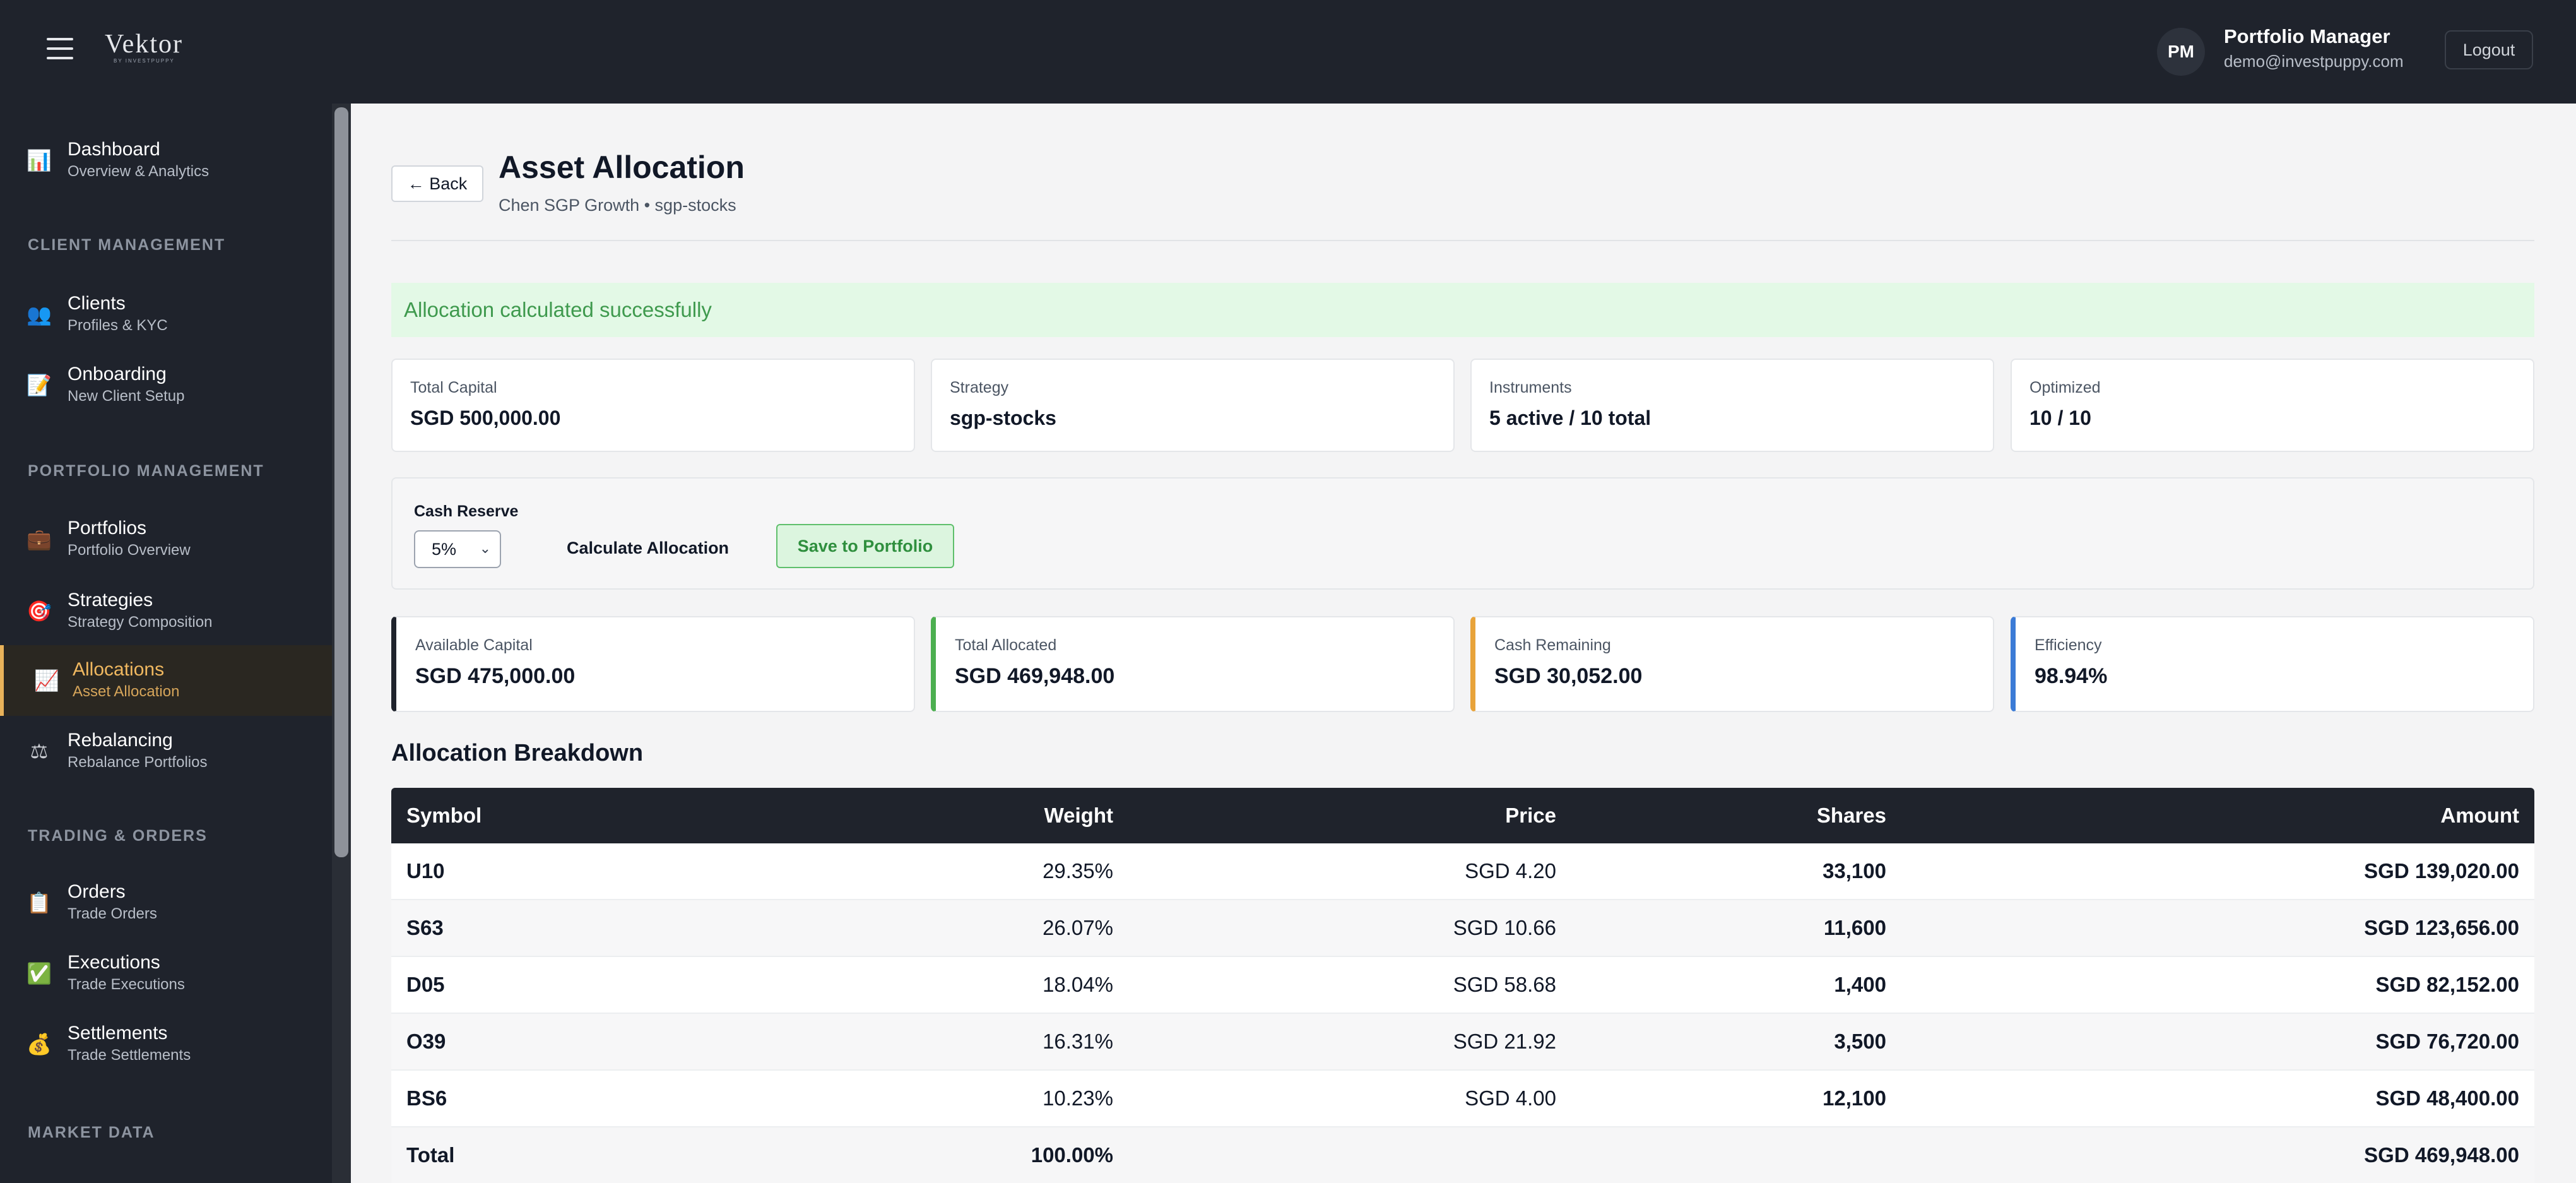  Describe the element at coordinates (166, 680) in the screenshot. I see `sidebar-item-allocations: 📈 Allocations Asset Allocation` at that location.